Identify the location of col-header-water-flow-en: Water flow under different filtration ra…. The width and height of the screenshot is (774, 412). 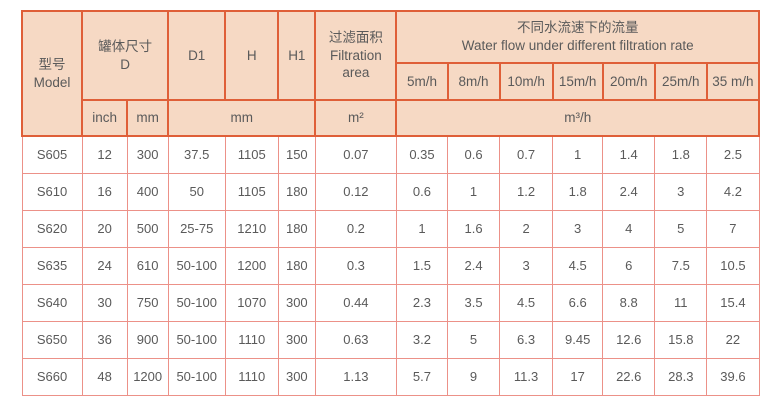
(577, 45).